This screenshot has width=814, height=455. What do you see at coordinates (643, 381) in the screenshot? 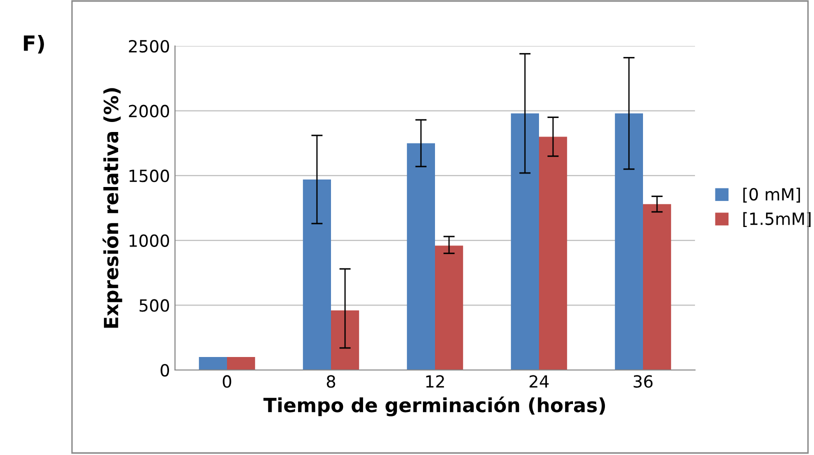
I see `x-tick-label: 36` at bounding box center [643, 381].